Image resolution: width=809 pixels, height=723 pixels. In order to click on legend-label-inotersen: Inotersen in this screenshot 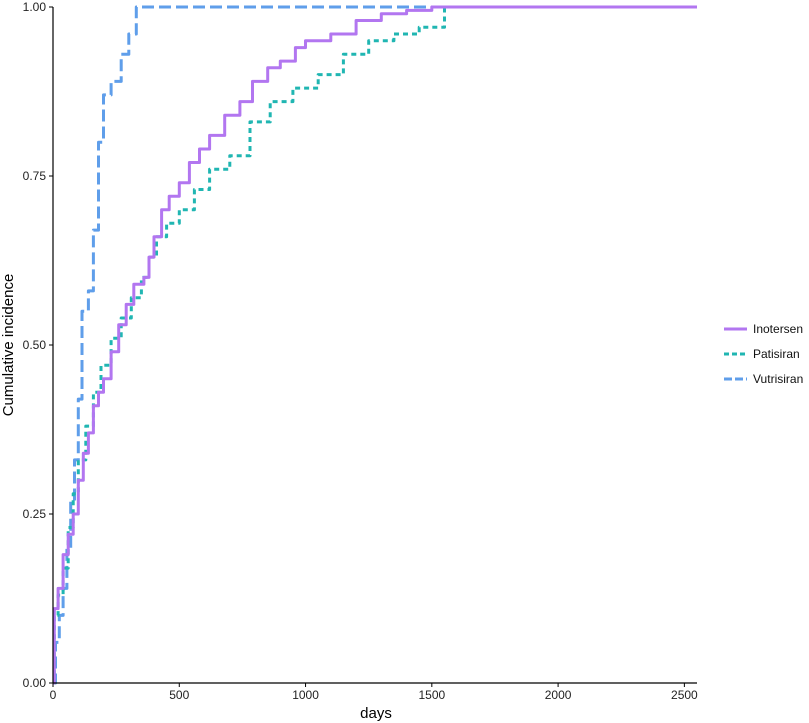, I will do `click(778, 329)`.